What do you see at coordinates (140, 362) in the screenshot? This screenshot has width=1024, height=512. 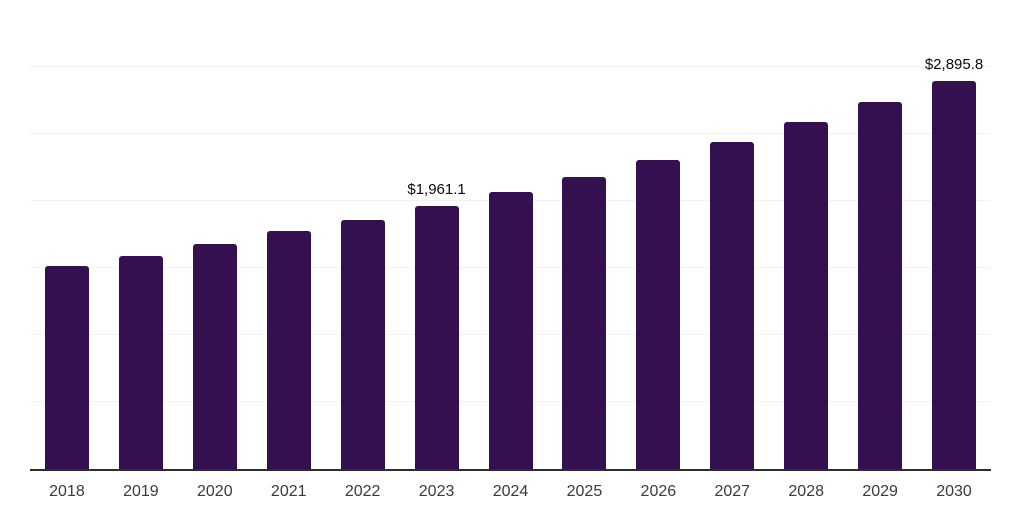 I see `bar-2019` at bounding box center [140, 362].